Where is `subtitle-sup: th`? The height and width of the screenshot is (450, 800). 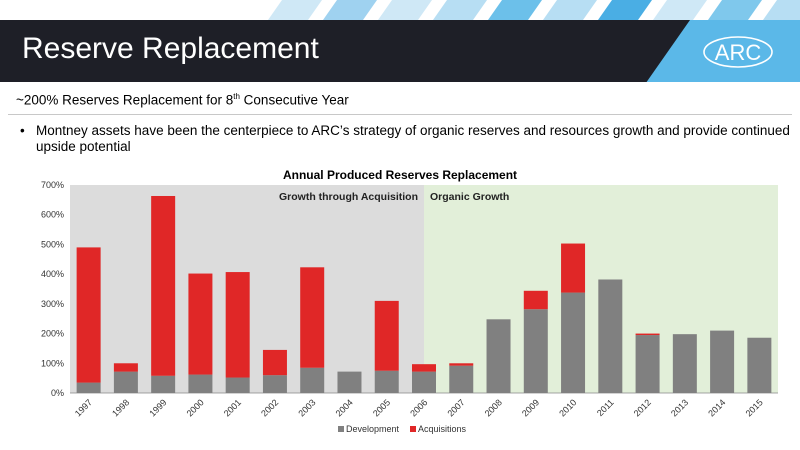 subtitle-sup: th is located at coordinates (236, 96).